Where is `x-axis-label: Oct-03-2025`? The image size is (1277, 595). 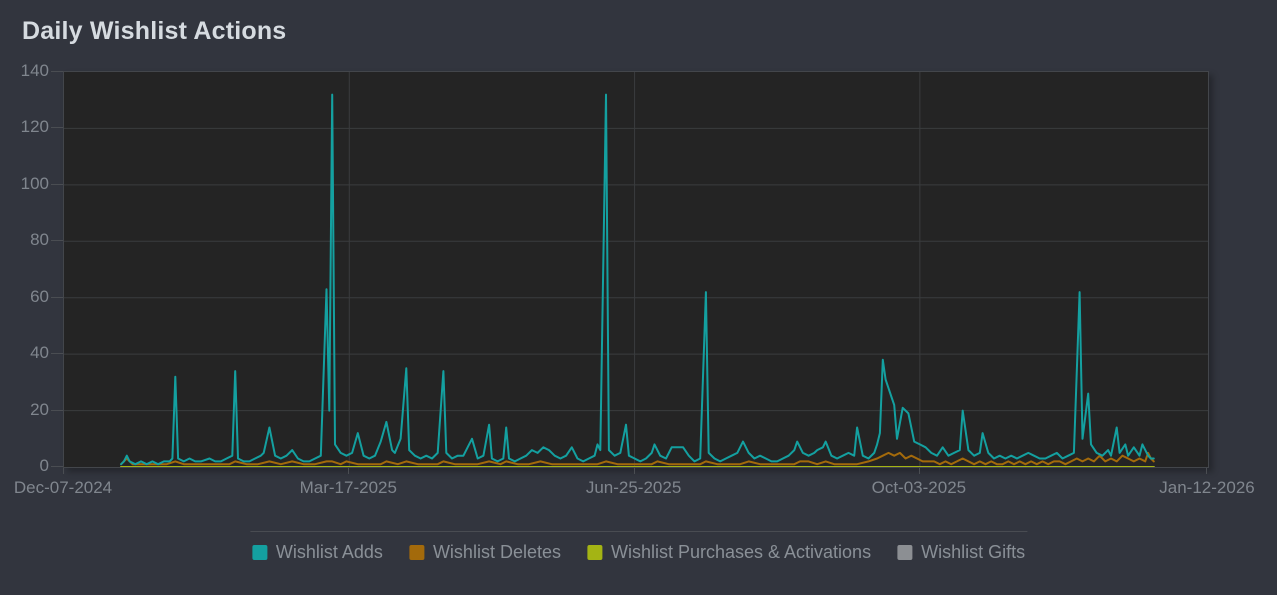
x-axis-label: Oct-03-2025 is located at coordinates (919, 487).